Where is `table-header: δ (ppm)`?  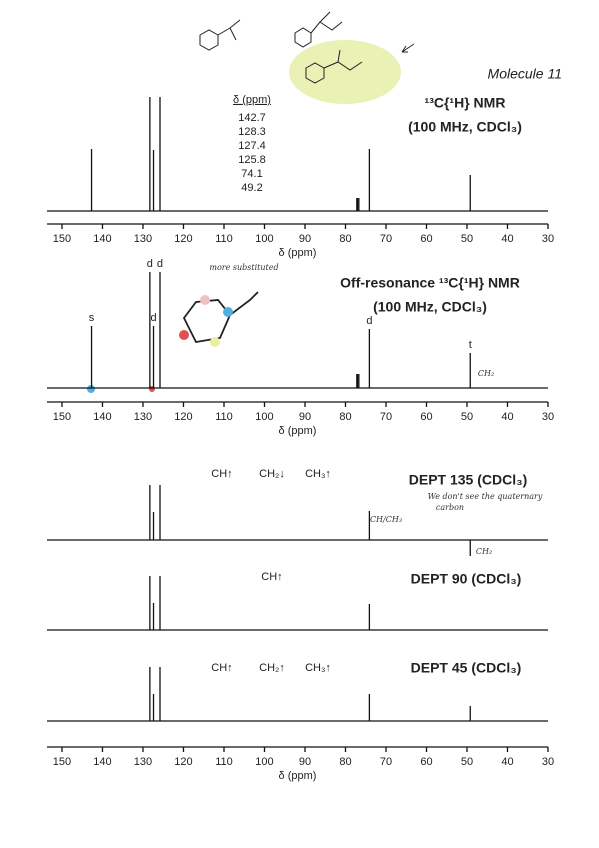 table-header: δ (ppm) is located at coordinates (252, 100).